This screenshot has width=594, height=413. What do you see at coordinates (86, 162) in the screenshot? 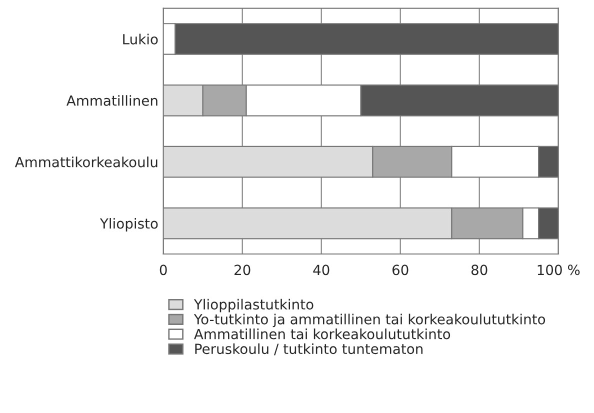
I see `y-tick-label: Ammattikorkeakoulu` at bounding box center [86, 162].